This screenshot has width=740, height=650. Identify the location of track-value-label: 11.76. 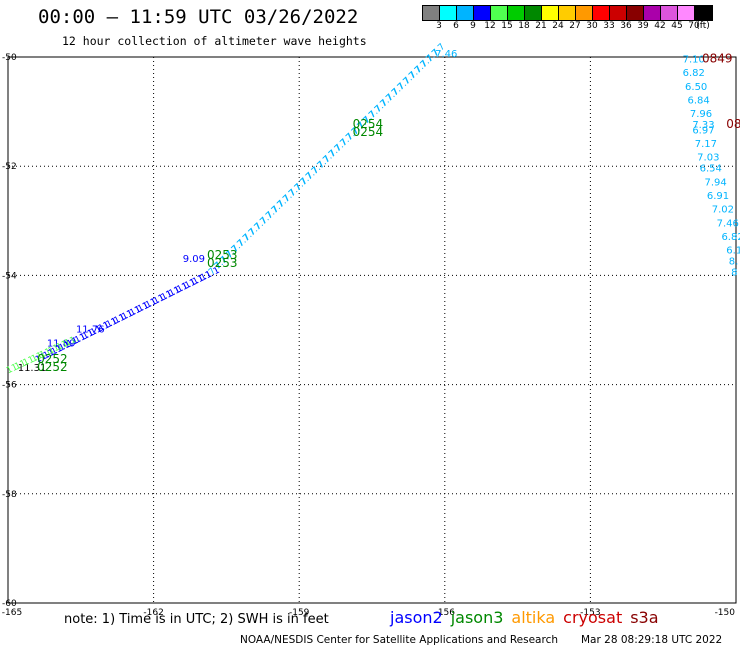
(90, 330).